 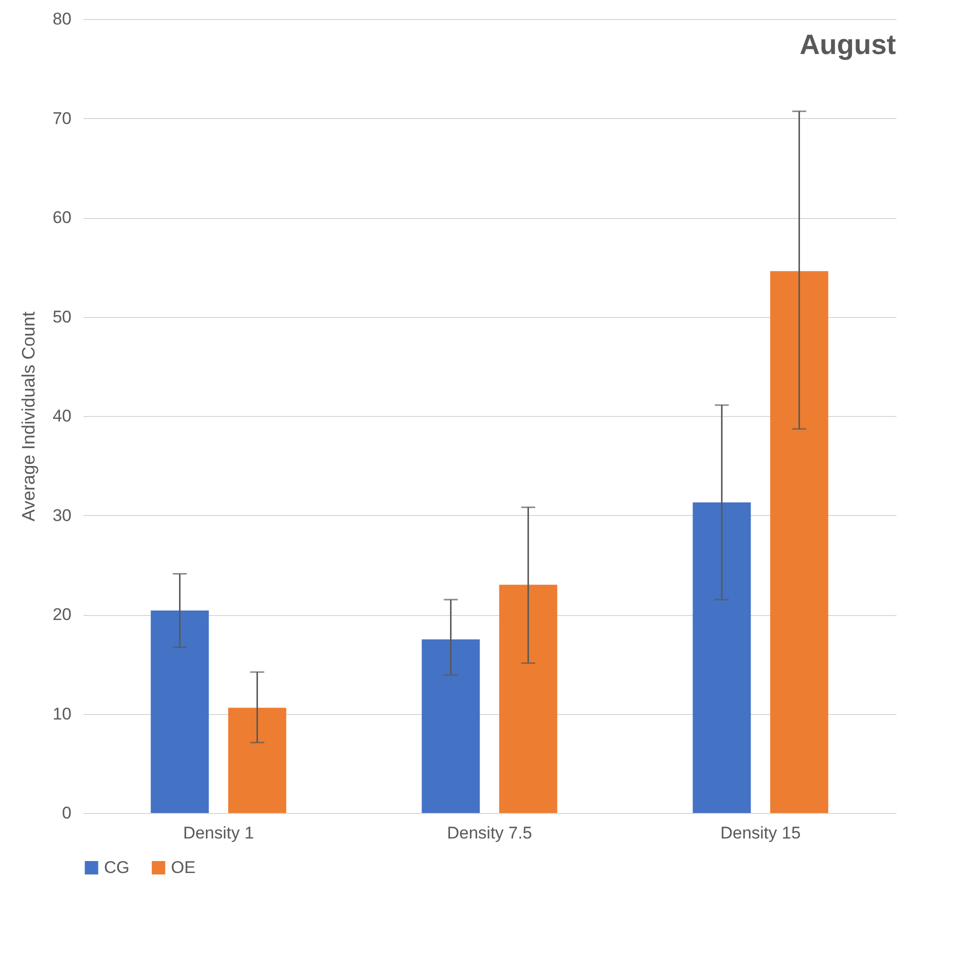 What do you see at coordinates (28, 417) in the screenshot?
I see `y-axis-title: Average Individuals Count` at bounding box center [28, 417].